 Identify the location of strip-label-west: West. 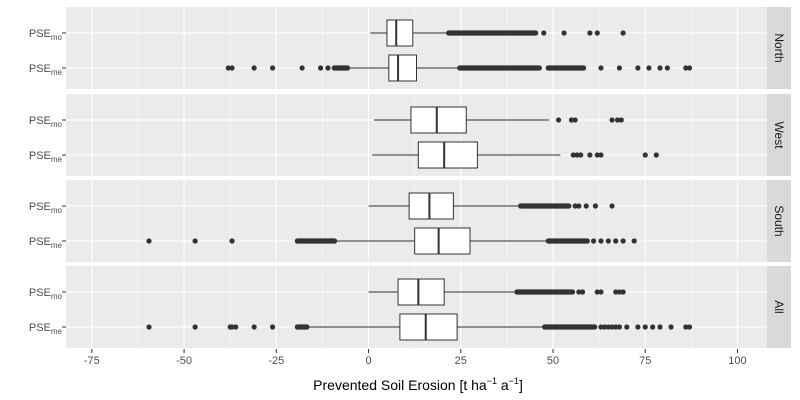
(779, 135).